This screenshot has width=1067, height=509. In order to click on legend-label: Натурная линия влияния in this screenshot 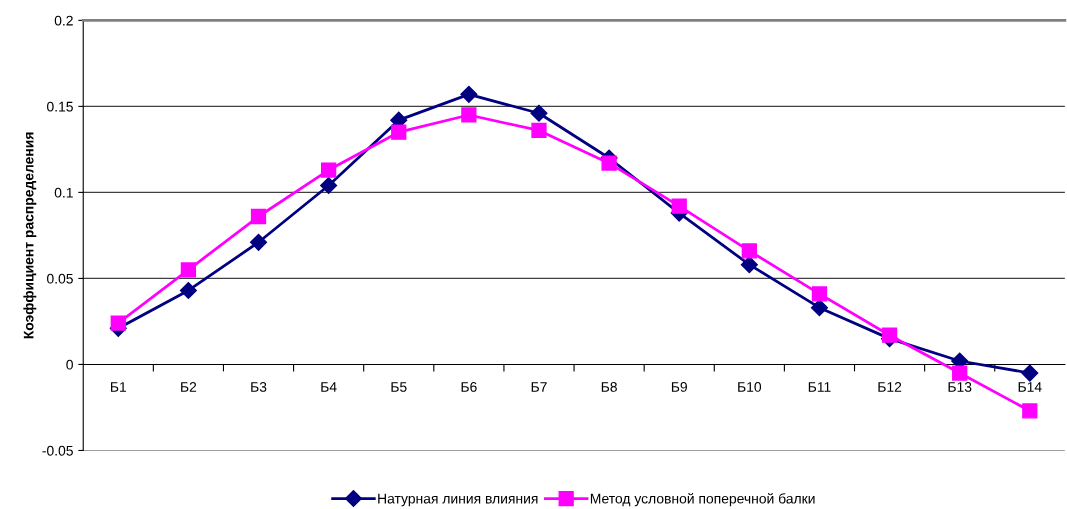, I will do `click(458, 500)`.